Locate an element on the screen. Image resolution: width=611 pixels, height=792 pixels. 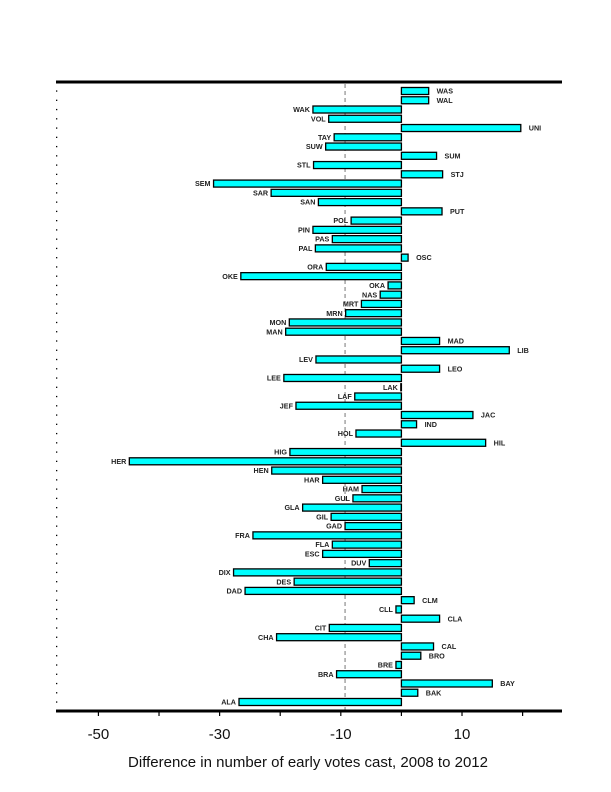
bar-label-mon: MON is located at coordinates (278, 322).